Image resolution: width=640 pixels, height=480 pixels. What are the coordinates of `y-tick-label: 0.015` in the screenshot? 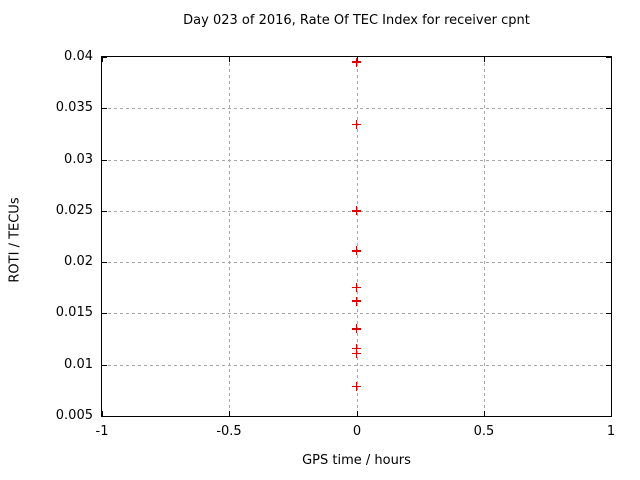 It's located at (74, 312).